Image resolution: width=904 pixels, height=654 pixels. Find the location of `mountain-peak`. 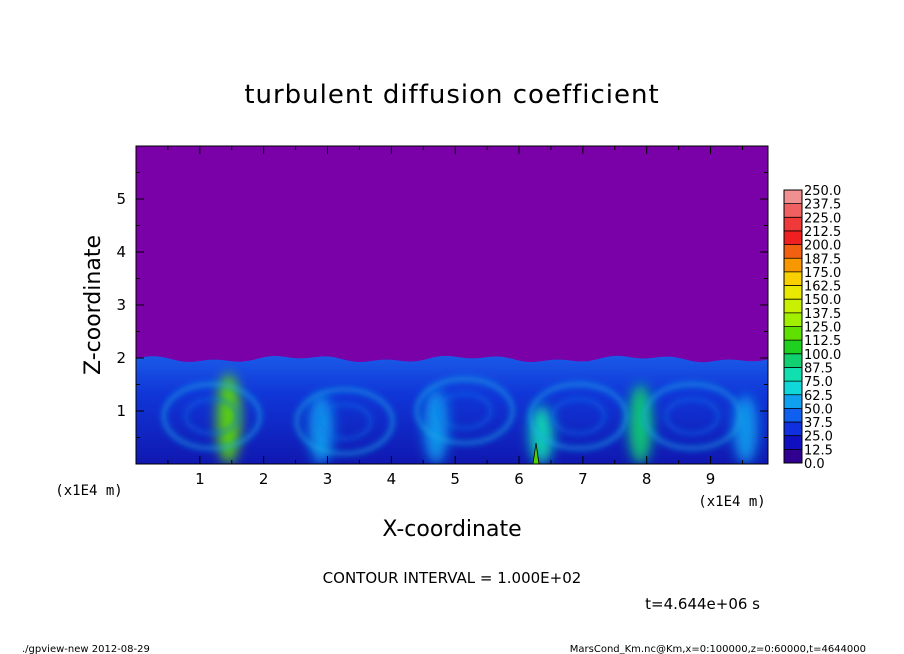

mountain-peak is located at coordinates (536, 453).